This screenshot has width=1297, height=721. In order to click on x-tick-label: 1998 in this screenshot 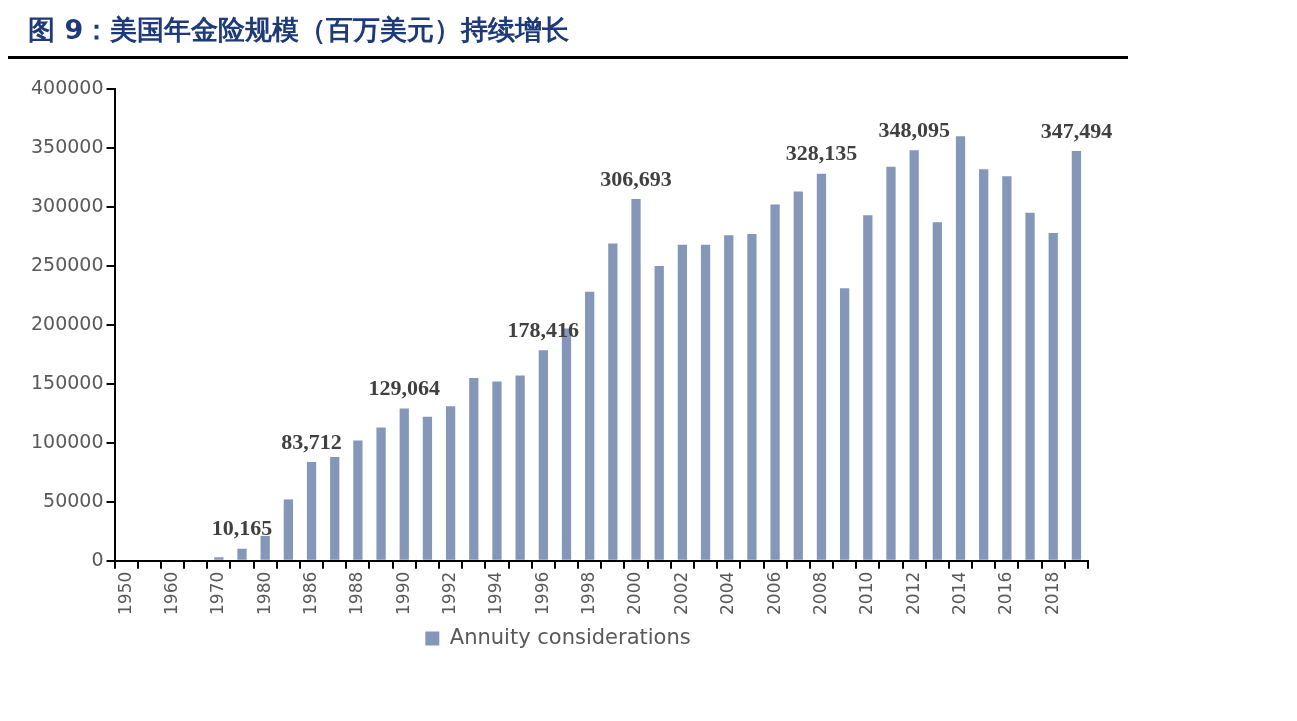, I will do `click(588, 593)`.